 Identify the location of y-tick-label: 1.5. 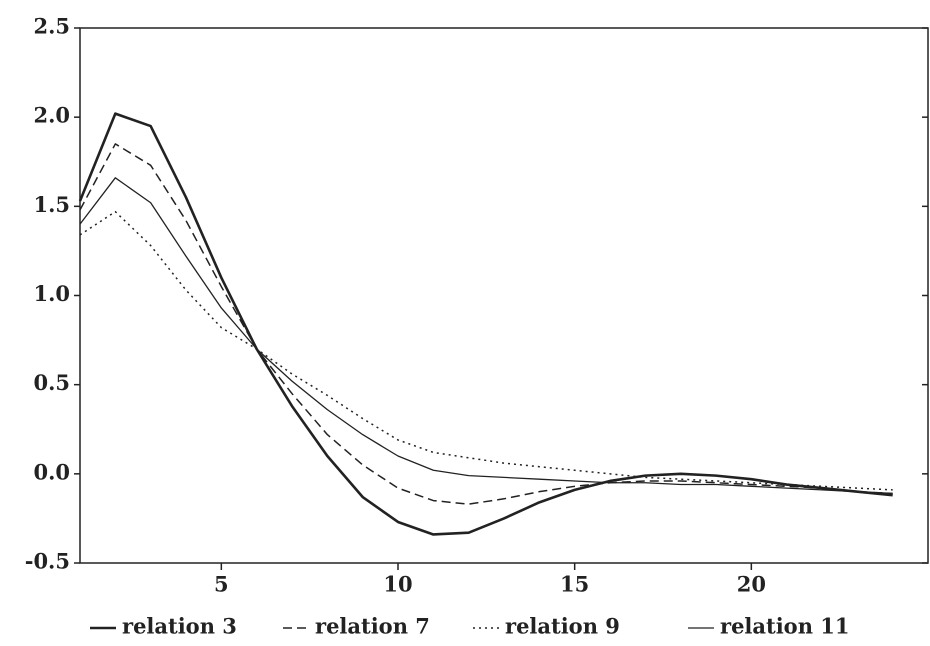
(51, 204).